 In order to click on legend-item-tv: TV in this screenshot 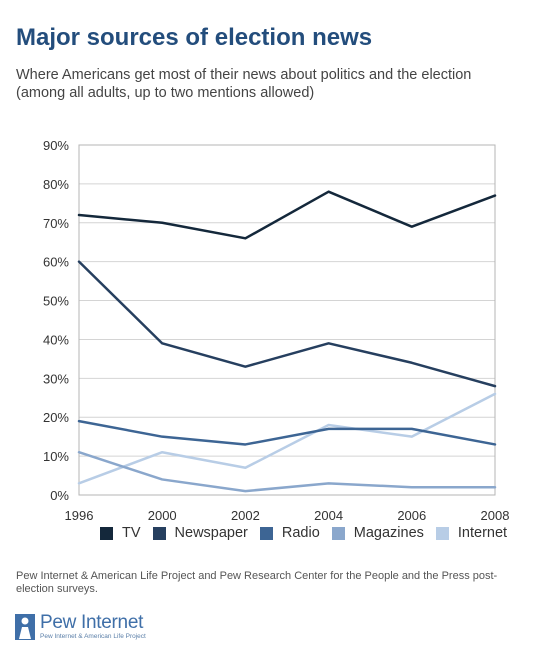, I will do `click(120, 533)`.